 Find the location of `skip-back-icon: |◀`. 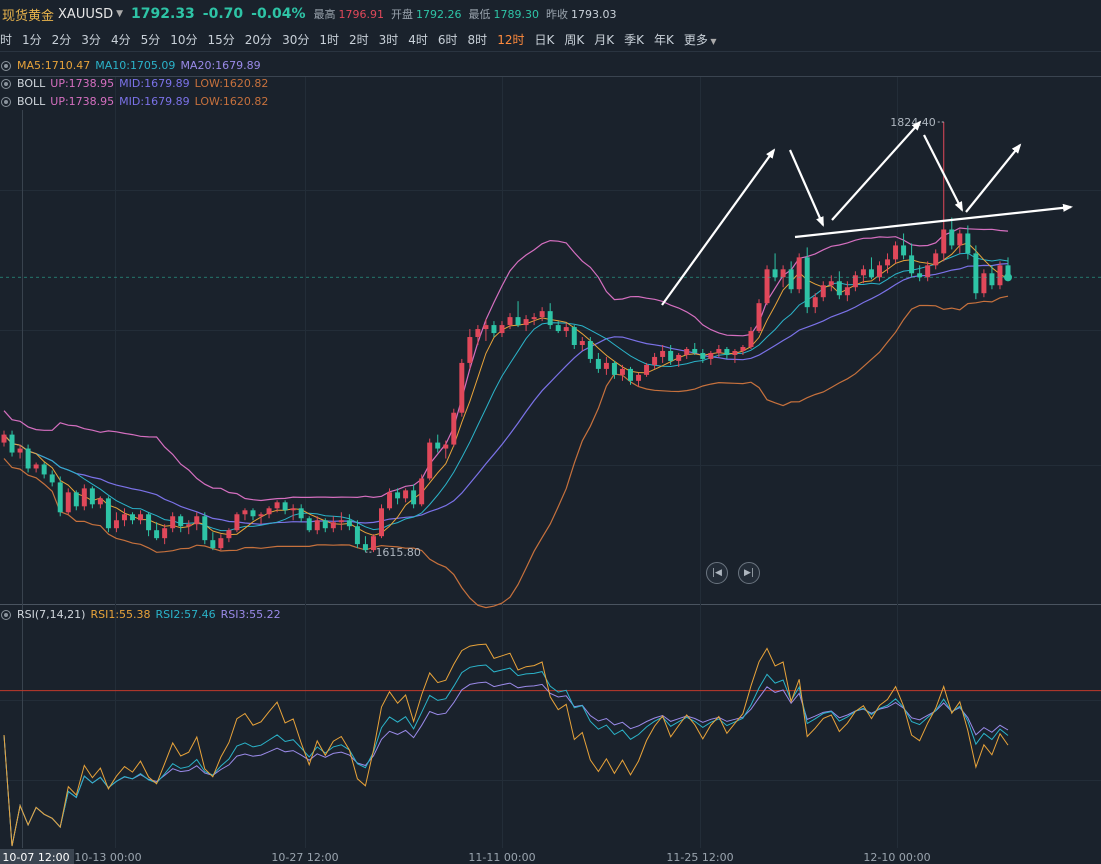

skip-back-icon: |◀ is located at coordinates (717, 573).